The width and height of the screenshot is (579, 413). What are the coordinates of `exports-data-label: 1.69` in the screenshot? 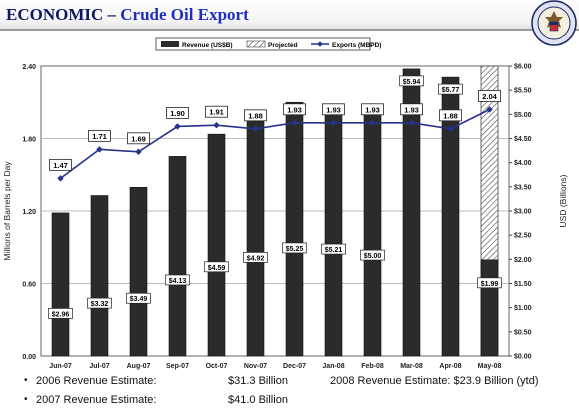 It's located at (138, 138).